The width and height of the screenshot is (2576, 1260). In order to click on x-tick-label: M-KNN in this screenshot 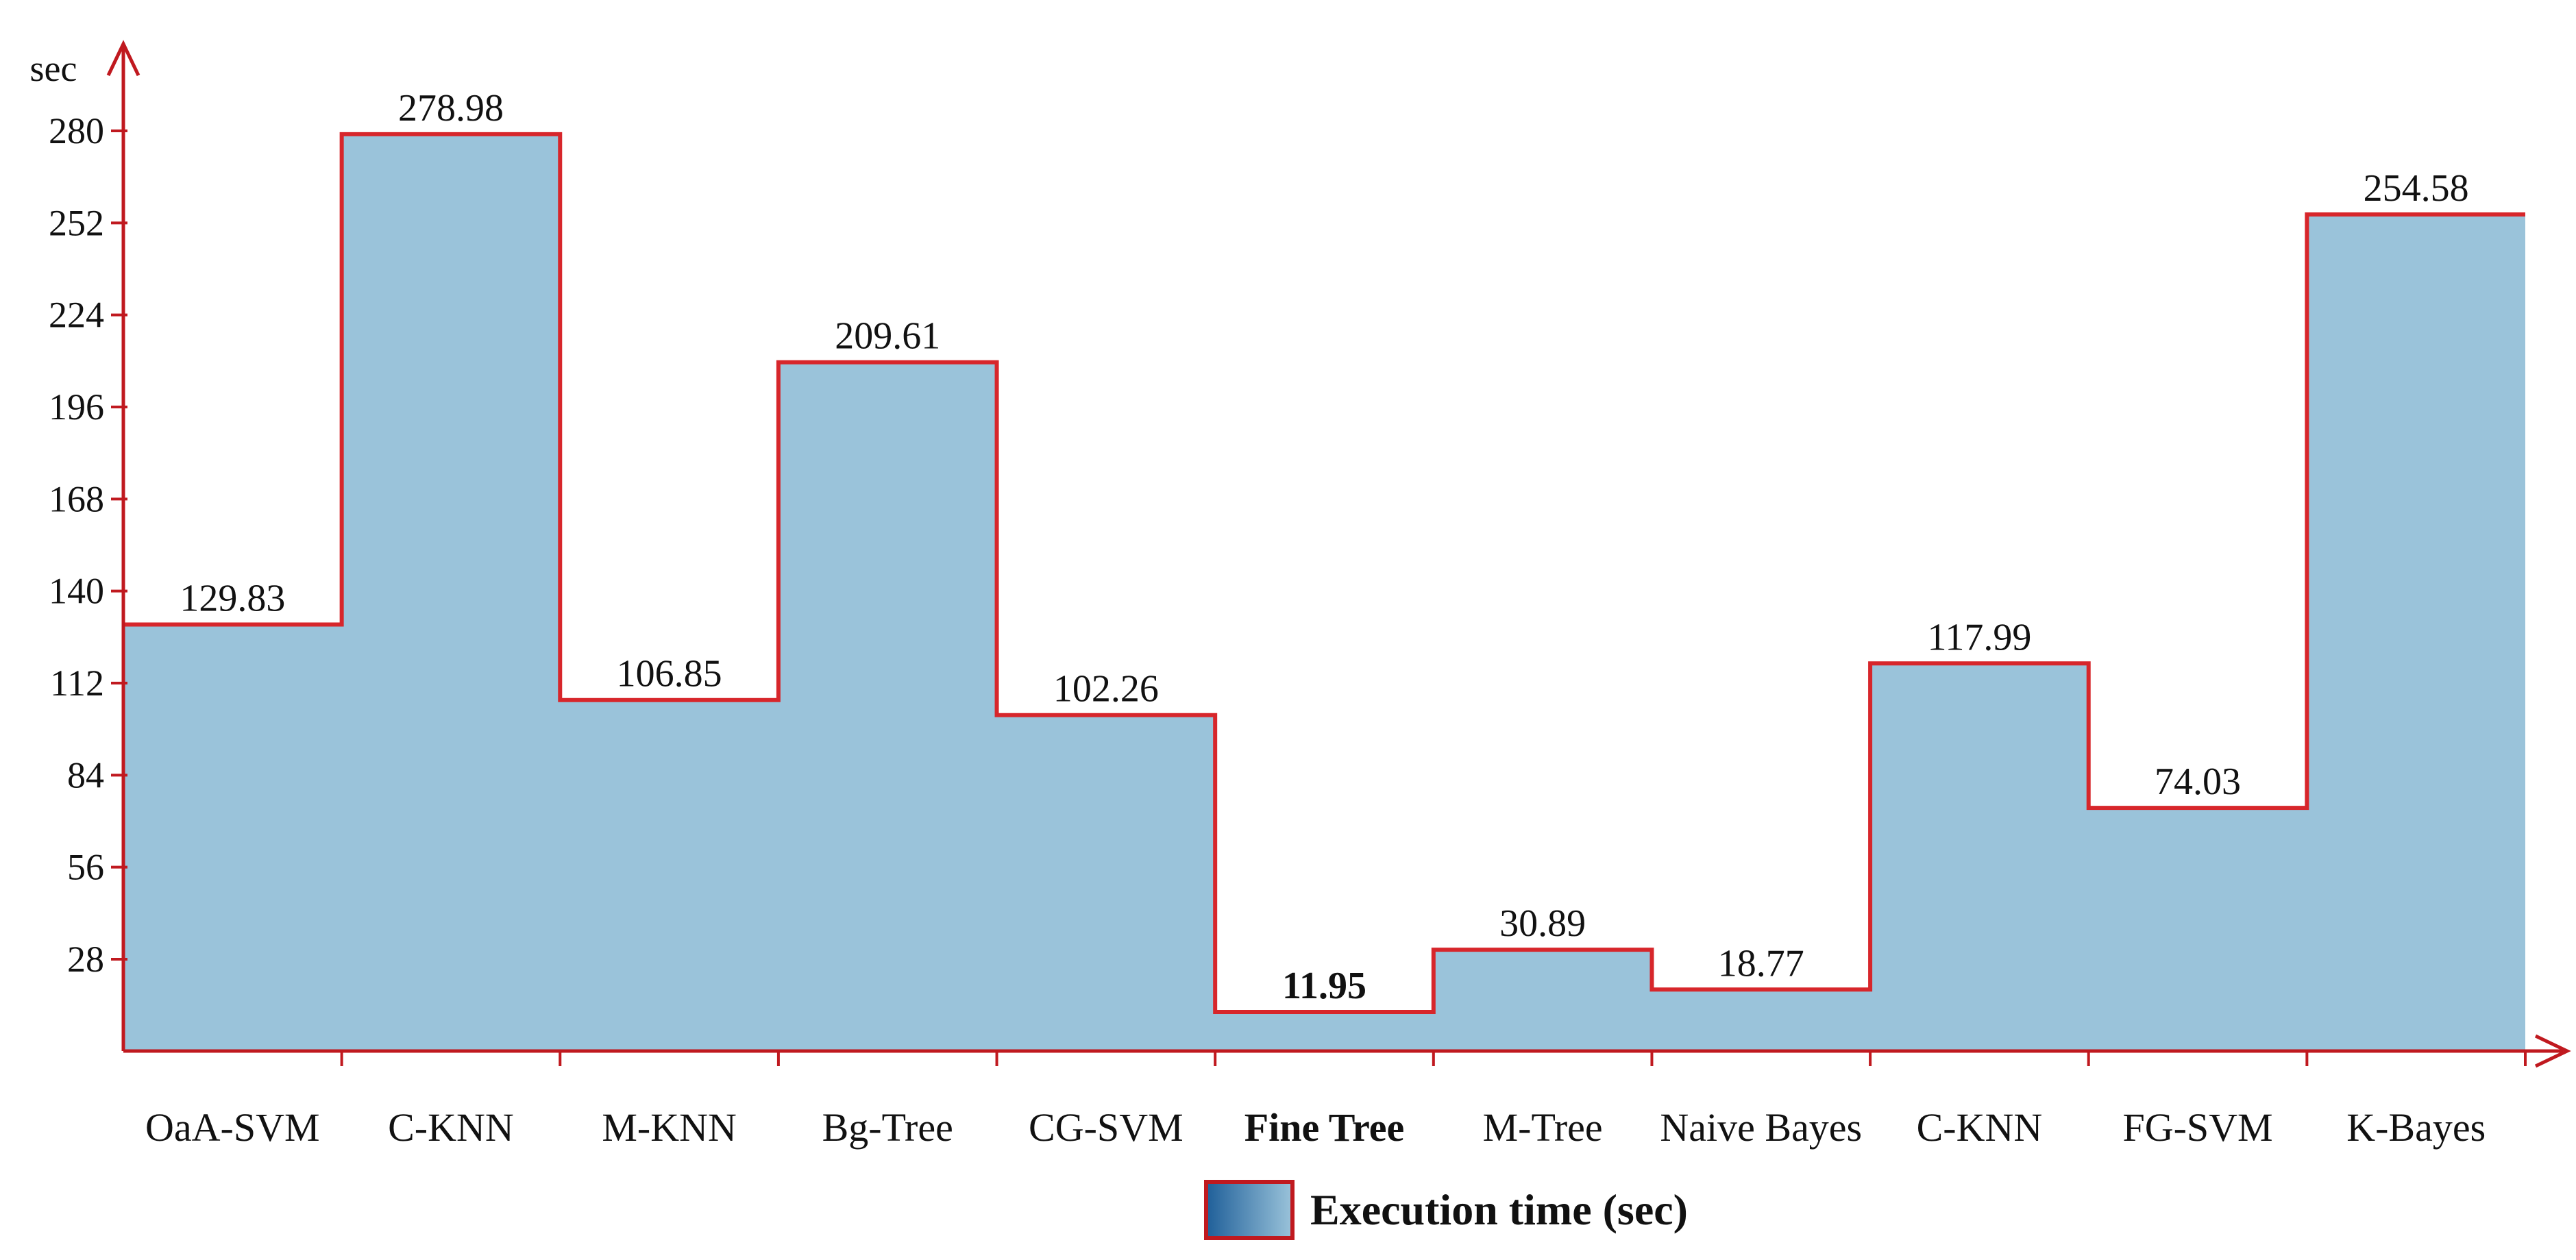, I will do `click(670, 1127)`.